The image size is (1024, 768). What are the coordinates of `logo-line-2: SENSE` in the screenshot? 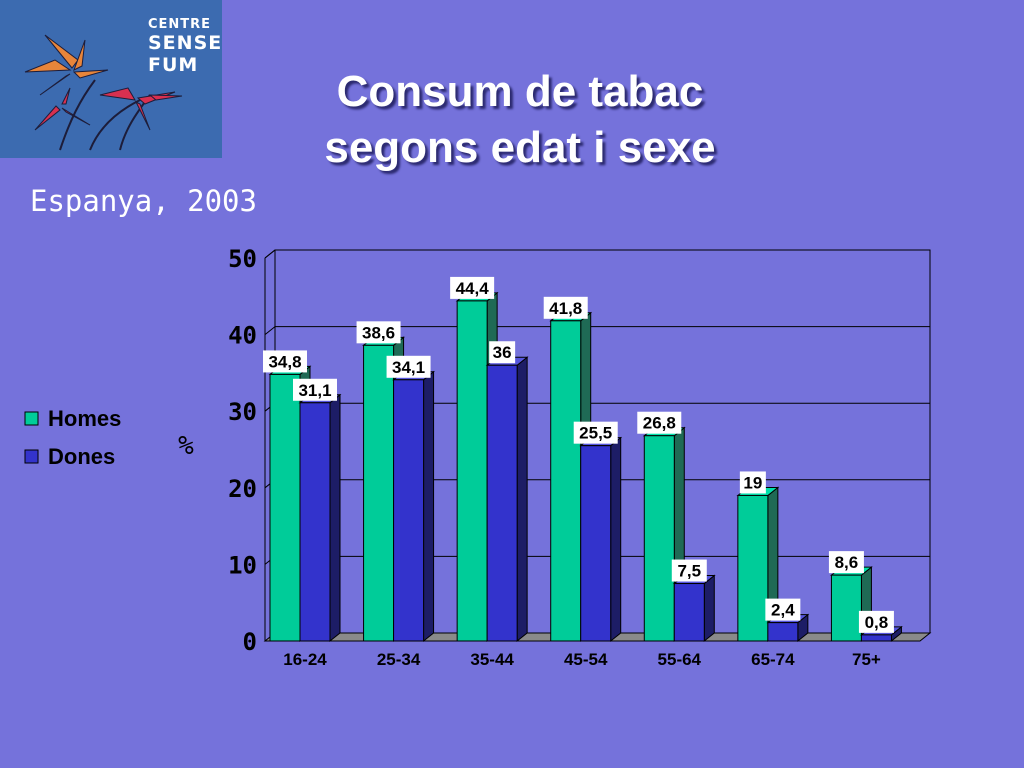 It's located at (185, 43).